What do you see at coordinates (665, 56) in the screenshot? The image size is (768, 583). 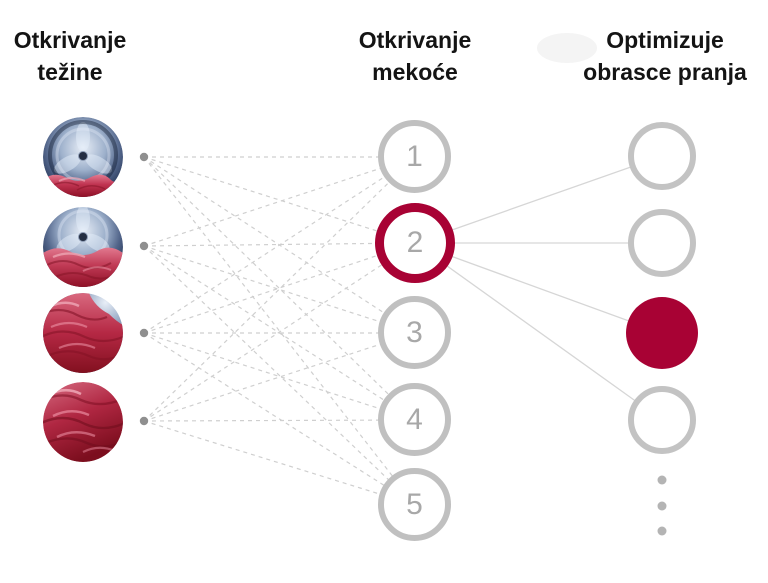 I see `column-title-optimize: Optimizuje obrasce pranja` at bounding box center [665, 56].